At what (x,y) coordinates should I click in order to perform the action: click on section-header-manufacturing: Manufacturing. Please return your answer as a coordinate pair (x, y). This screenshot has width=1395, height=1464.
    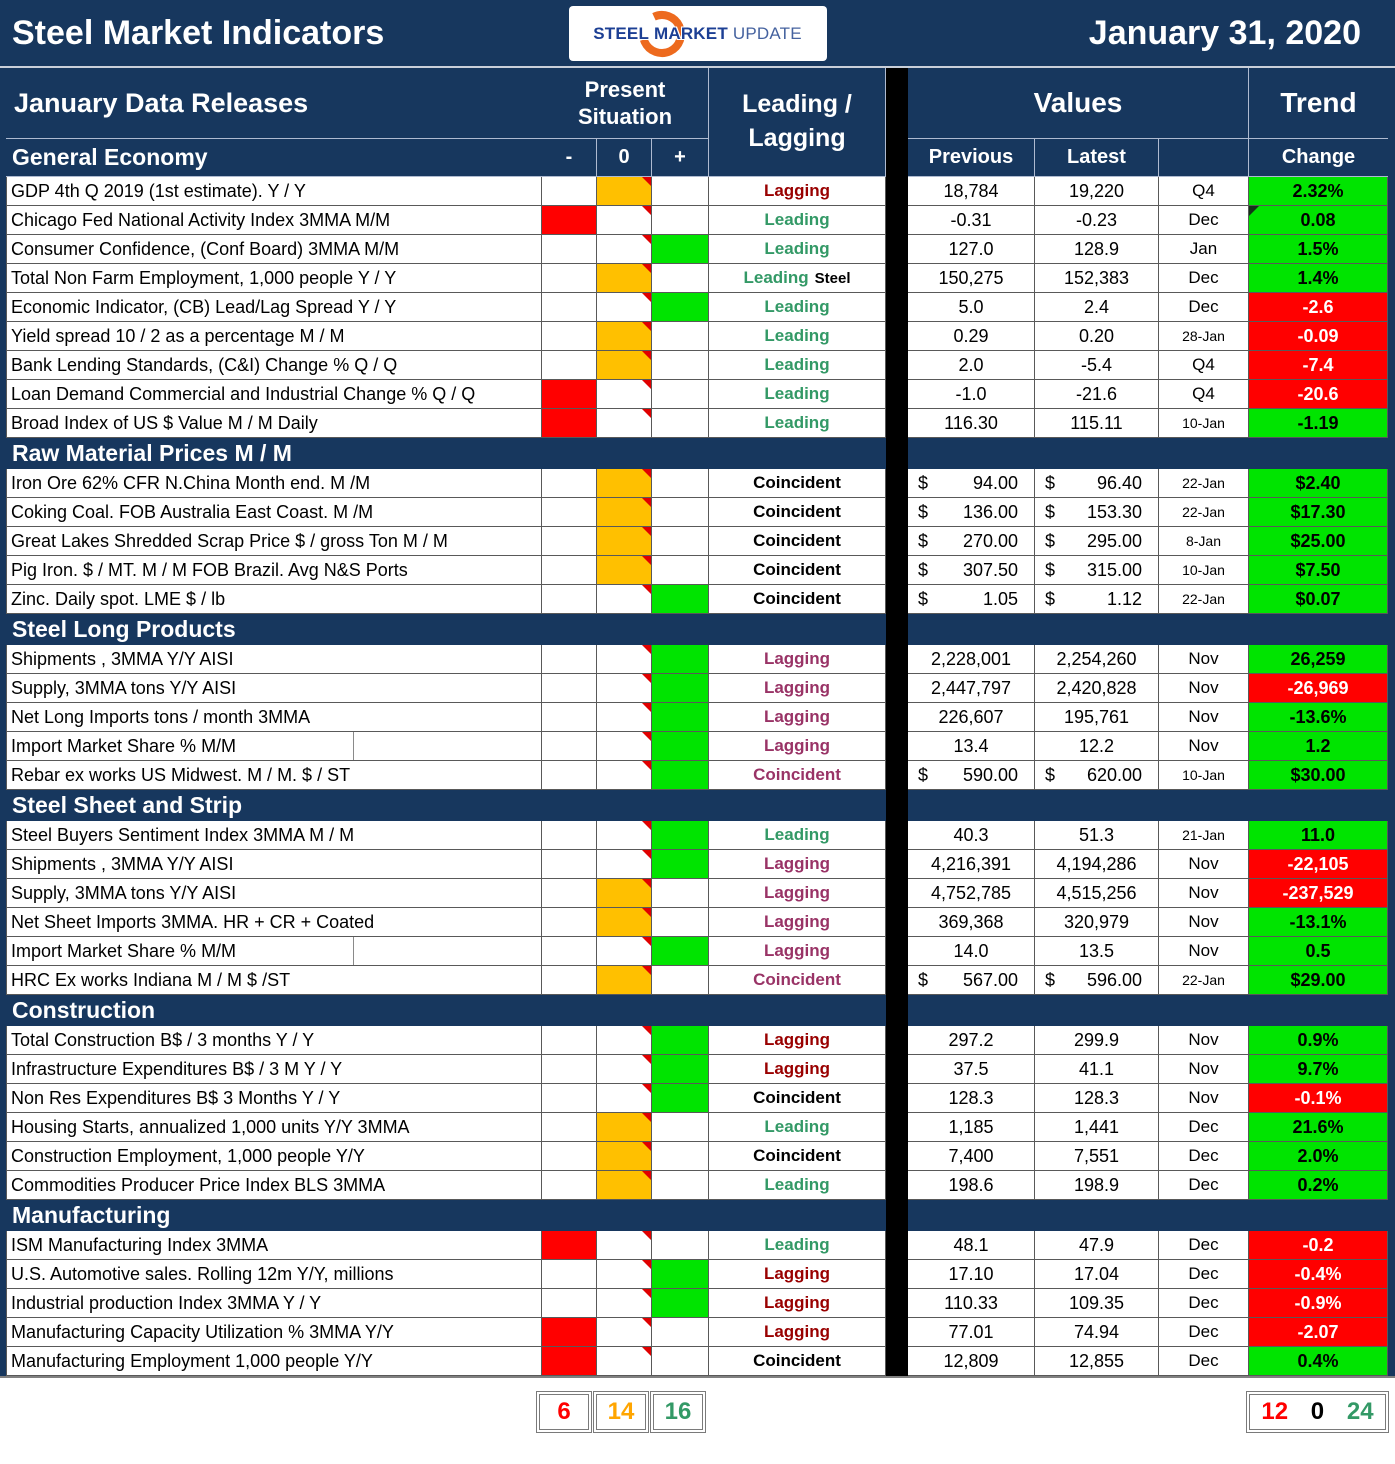
    Looking at the image, I should click on (697, 1215).